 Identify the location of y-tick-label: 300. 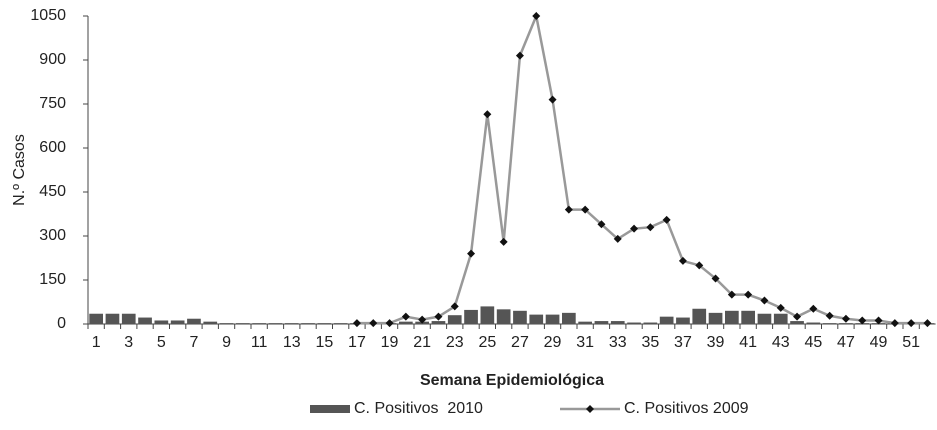
(52, 235).